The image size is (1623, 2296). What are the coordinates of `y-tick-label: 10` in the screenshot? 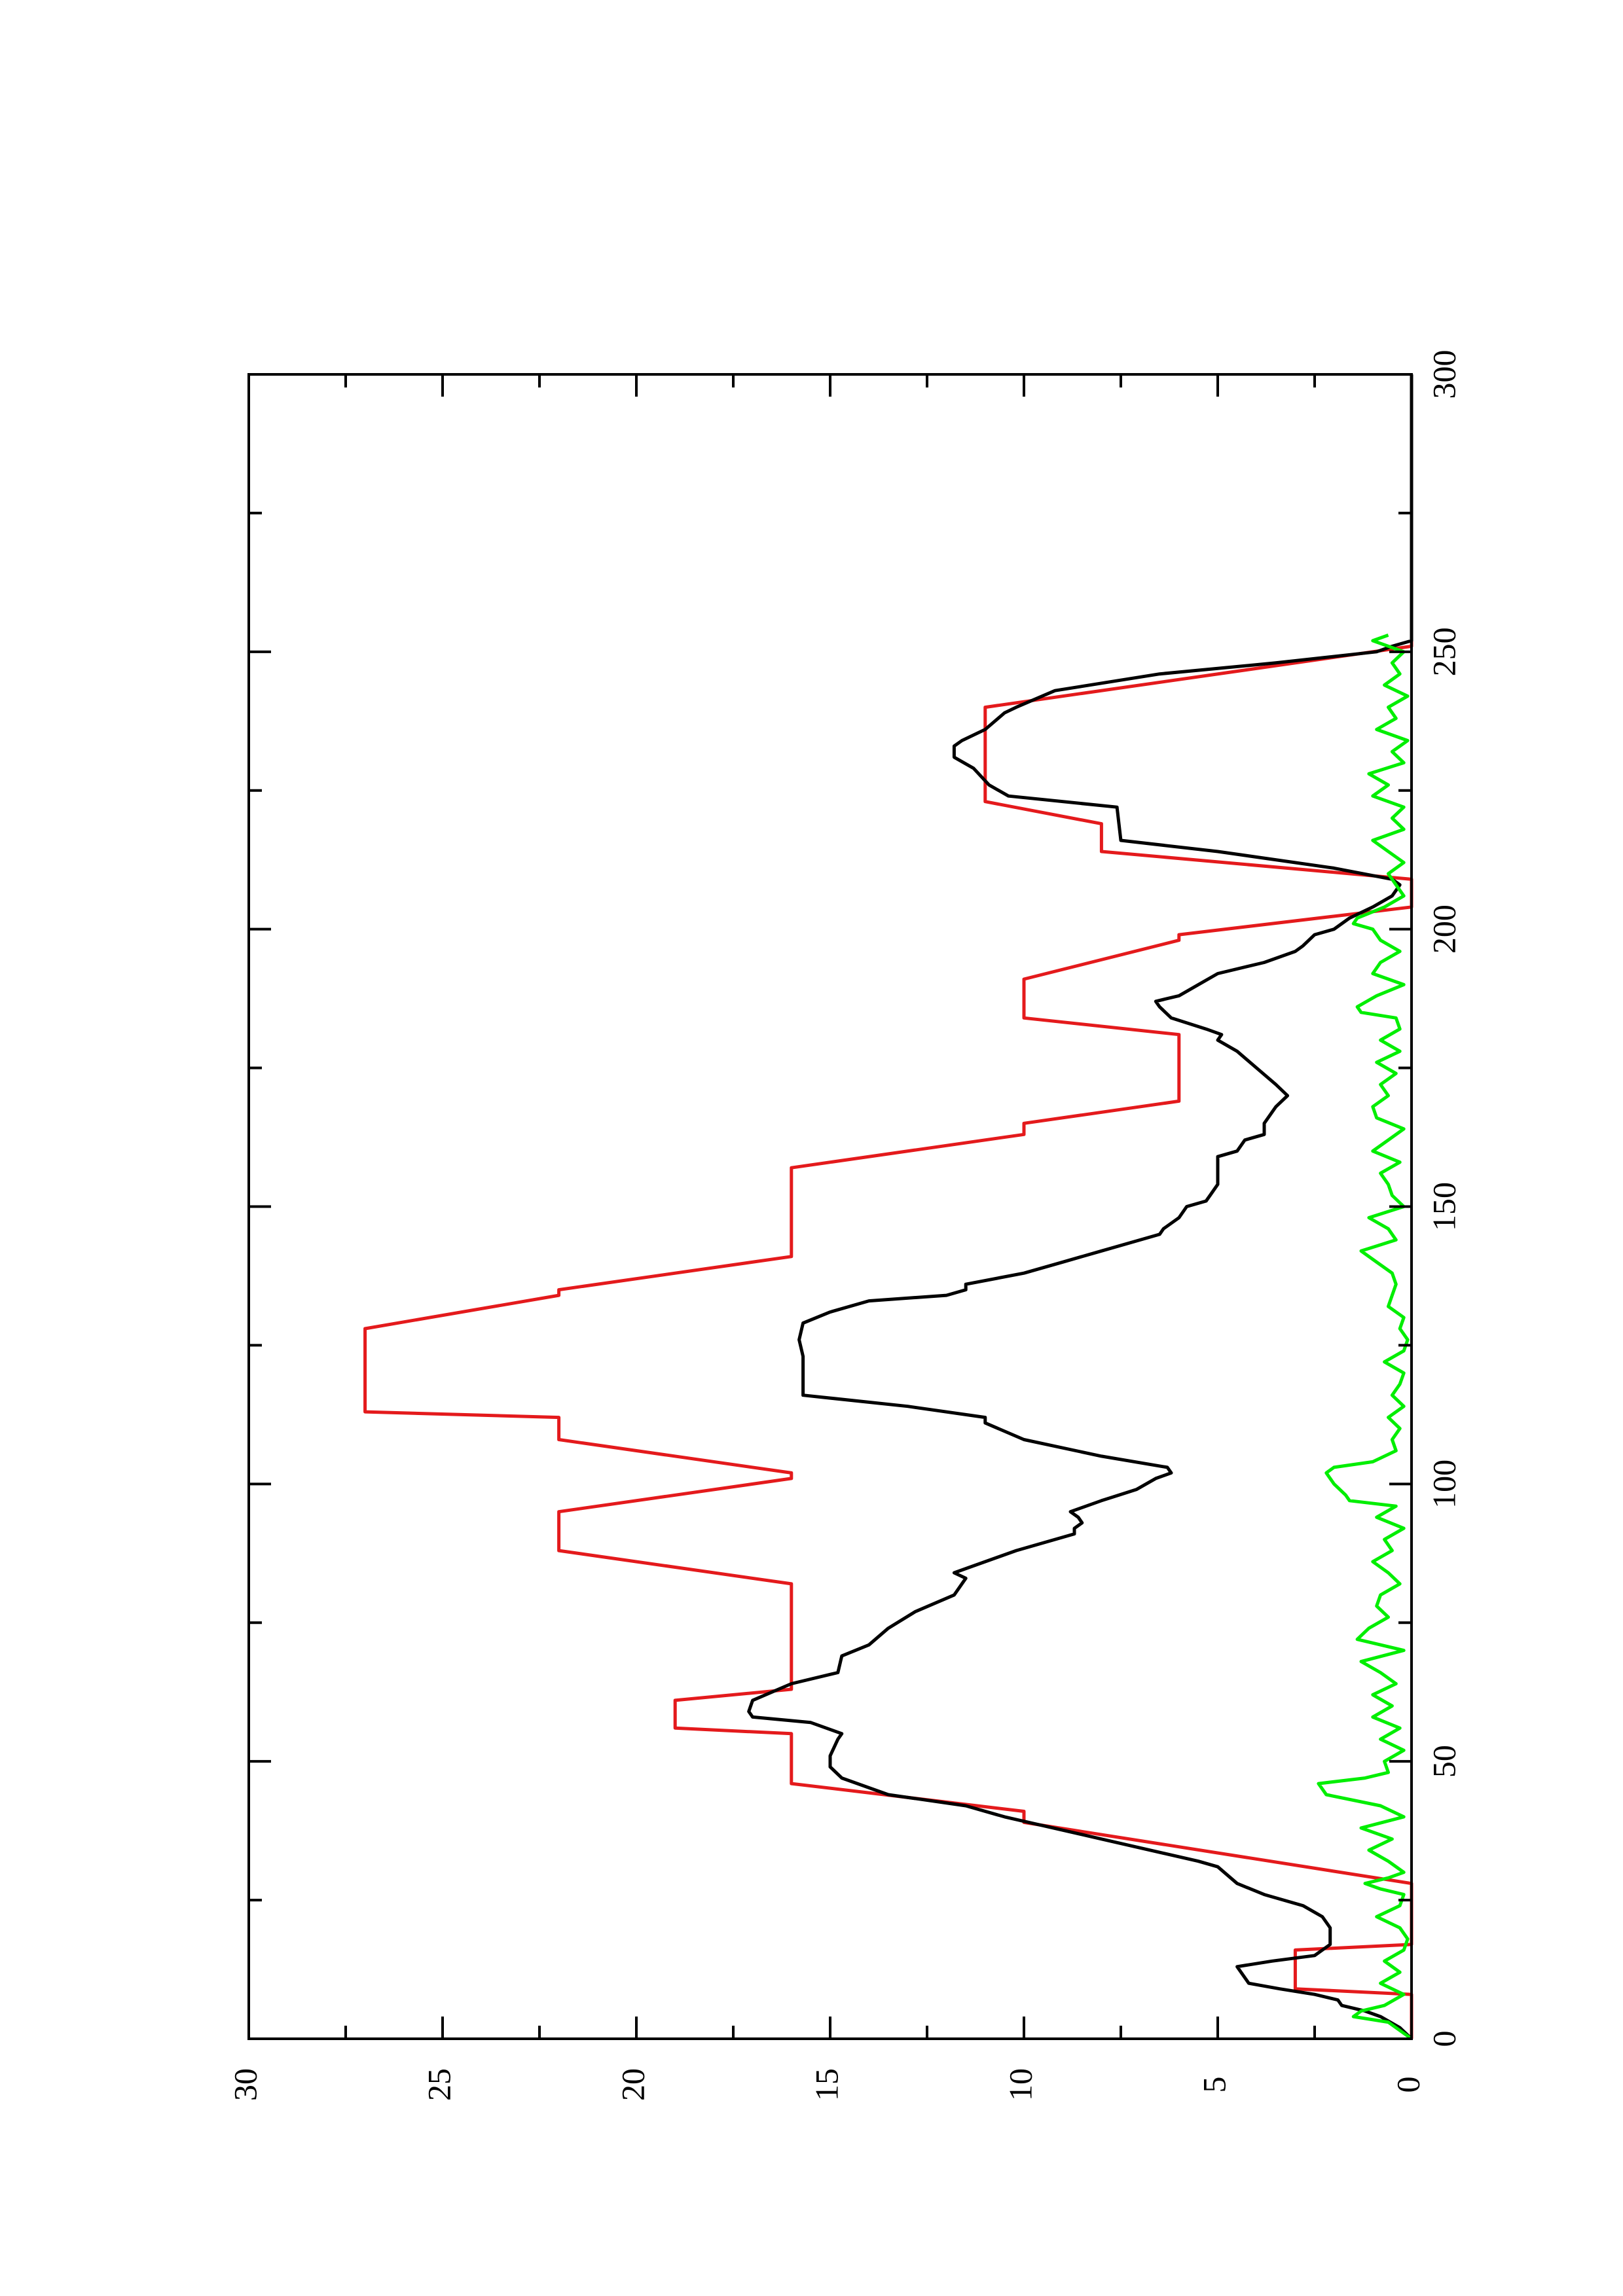 It's located at (1020, 2084).